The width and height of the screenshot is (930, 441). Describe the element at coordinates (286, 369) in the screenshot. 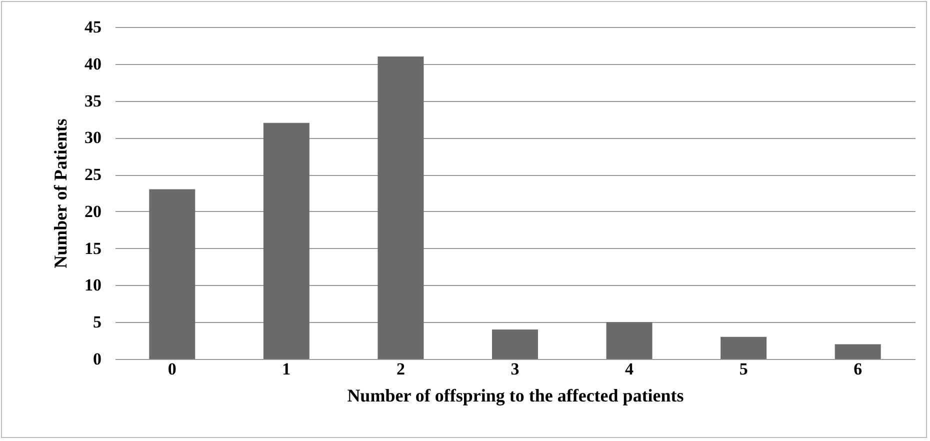

I see `x-tick-label: 1` at that location.